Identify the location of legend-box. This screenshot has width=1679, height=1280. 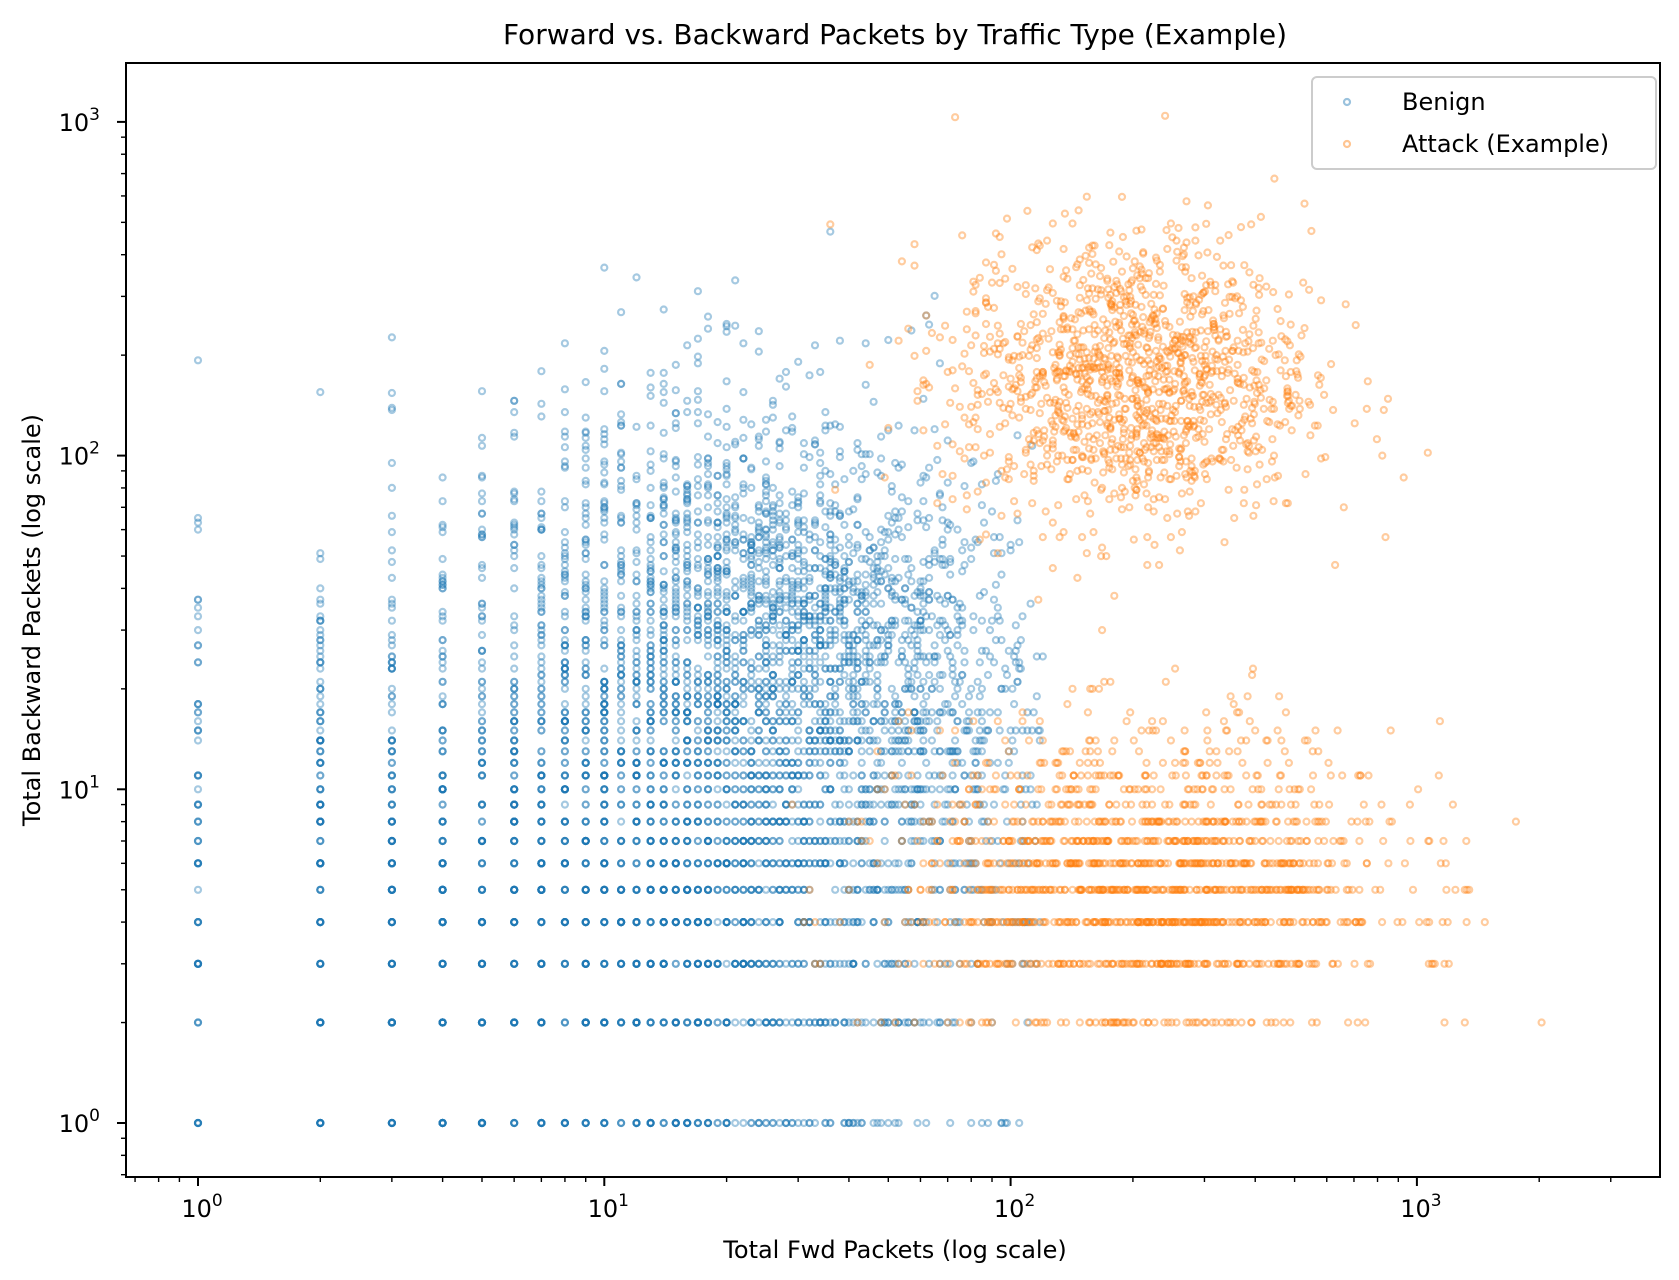
(1484, 123).